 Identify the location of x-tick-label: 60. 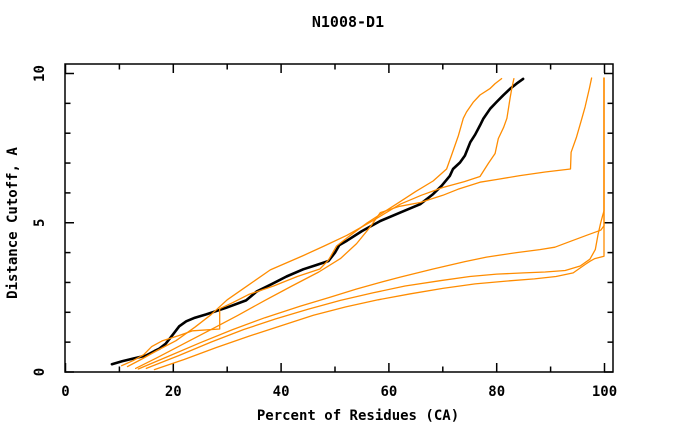
(388, 392).